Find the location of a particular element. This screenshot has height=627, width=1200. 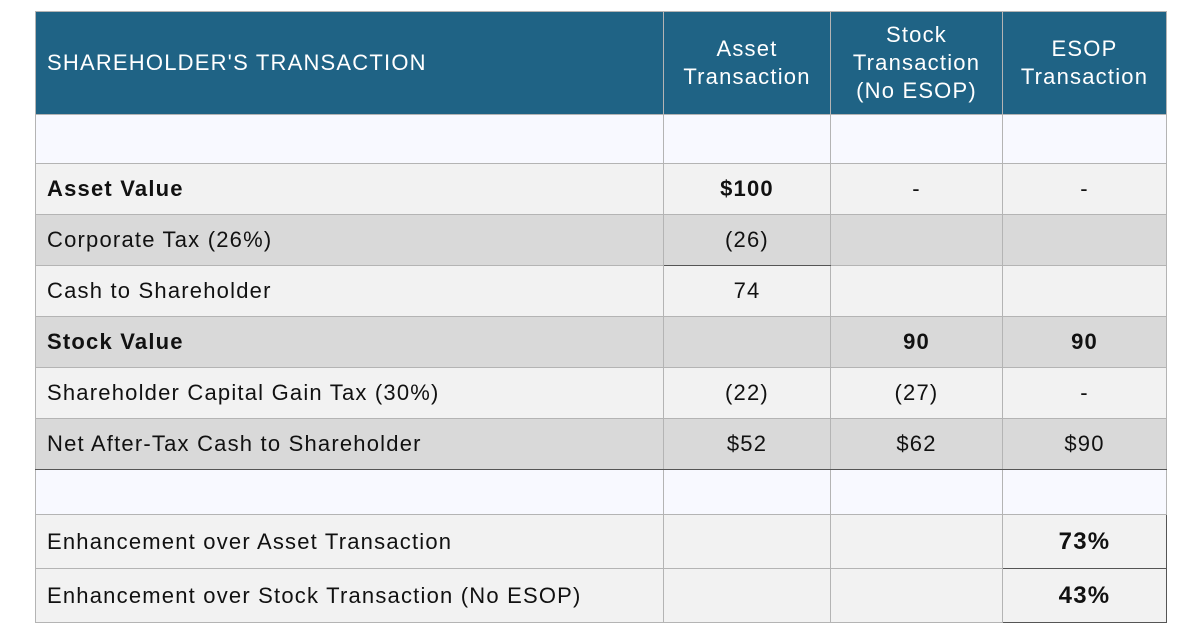

header-asset-transaction: Asset Transaction is located at coordinates (747, 63).